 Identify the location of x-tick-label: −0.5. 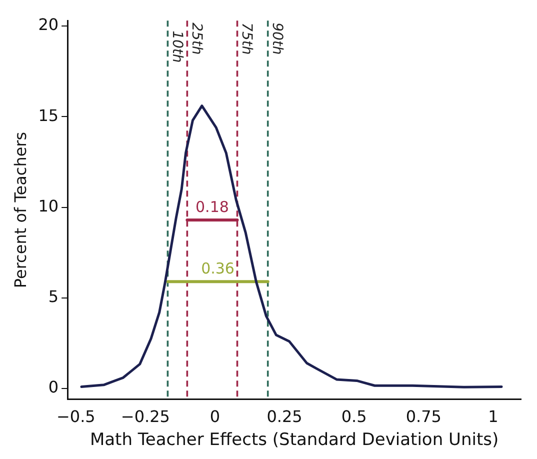
(76, 416).